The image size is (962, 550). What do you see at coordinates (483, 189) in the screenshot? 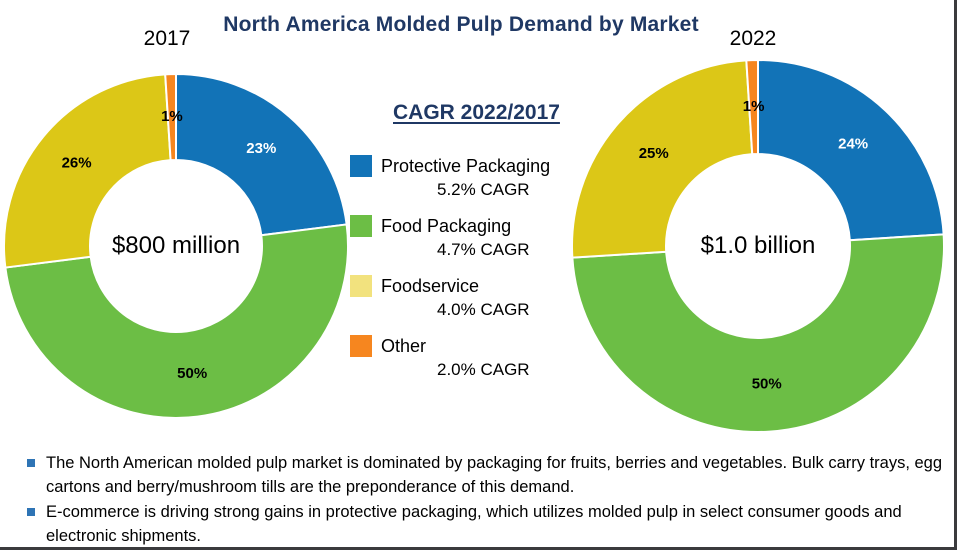
I see `legend-item-cagr: 5.2% CAGR` at bounding box center [483, 189].